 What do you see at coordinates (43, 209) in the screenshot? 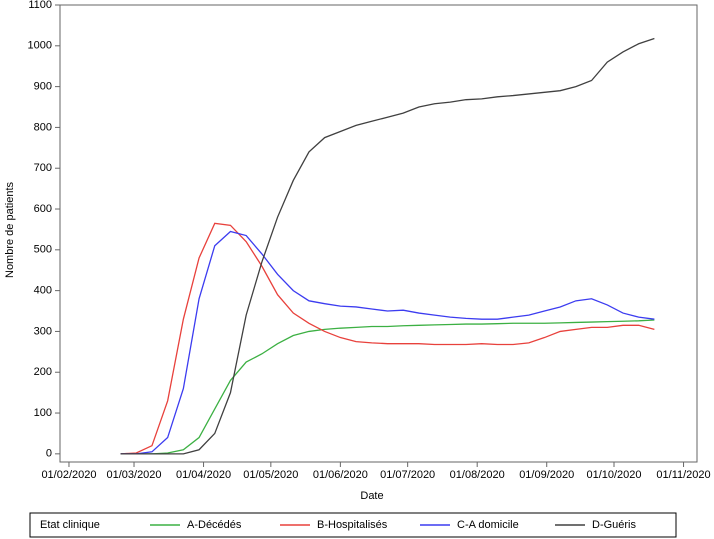
I see `y-tick-label: 600` at bounding box center [43, 209].